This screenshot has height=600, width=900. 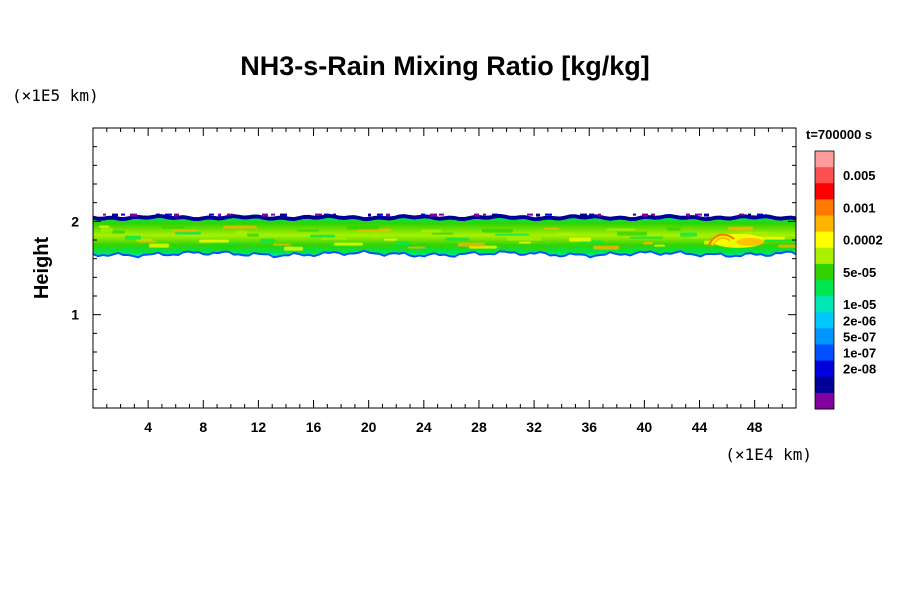 I want to click on x-tick-label: 24, so click(x=424, y=427).